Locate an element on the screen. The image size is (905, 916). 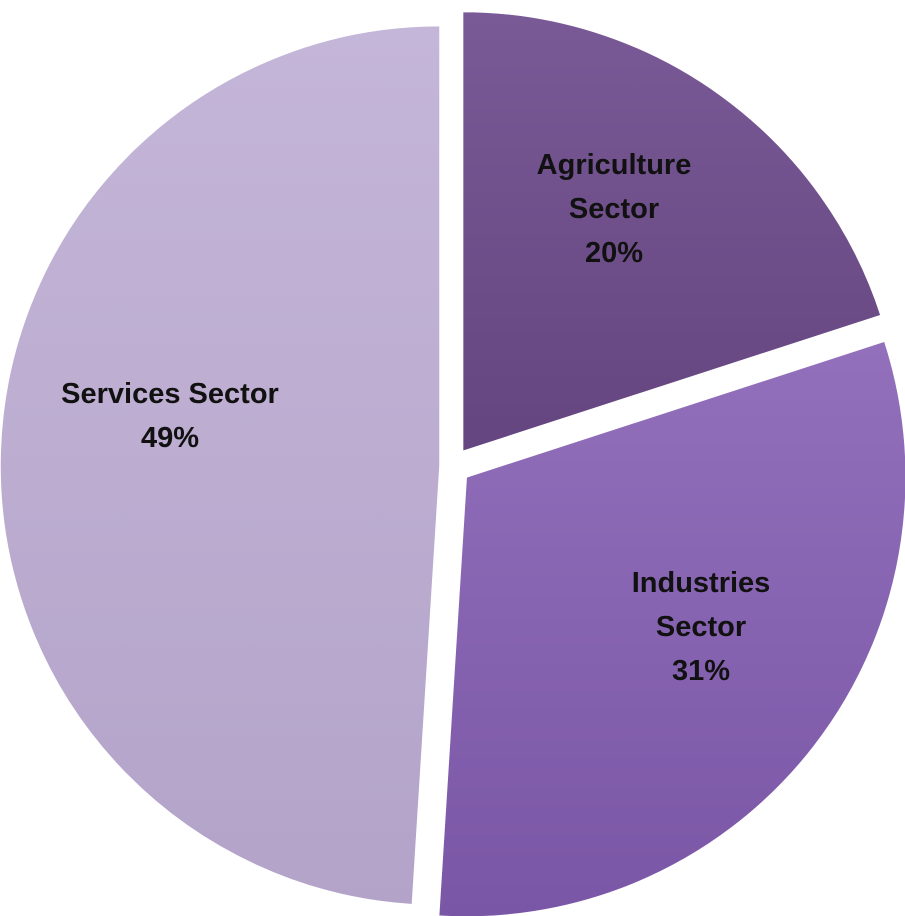
slice-percent-label: 49% is located at coordinates (170, 438).